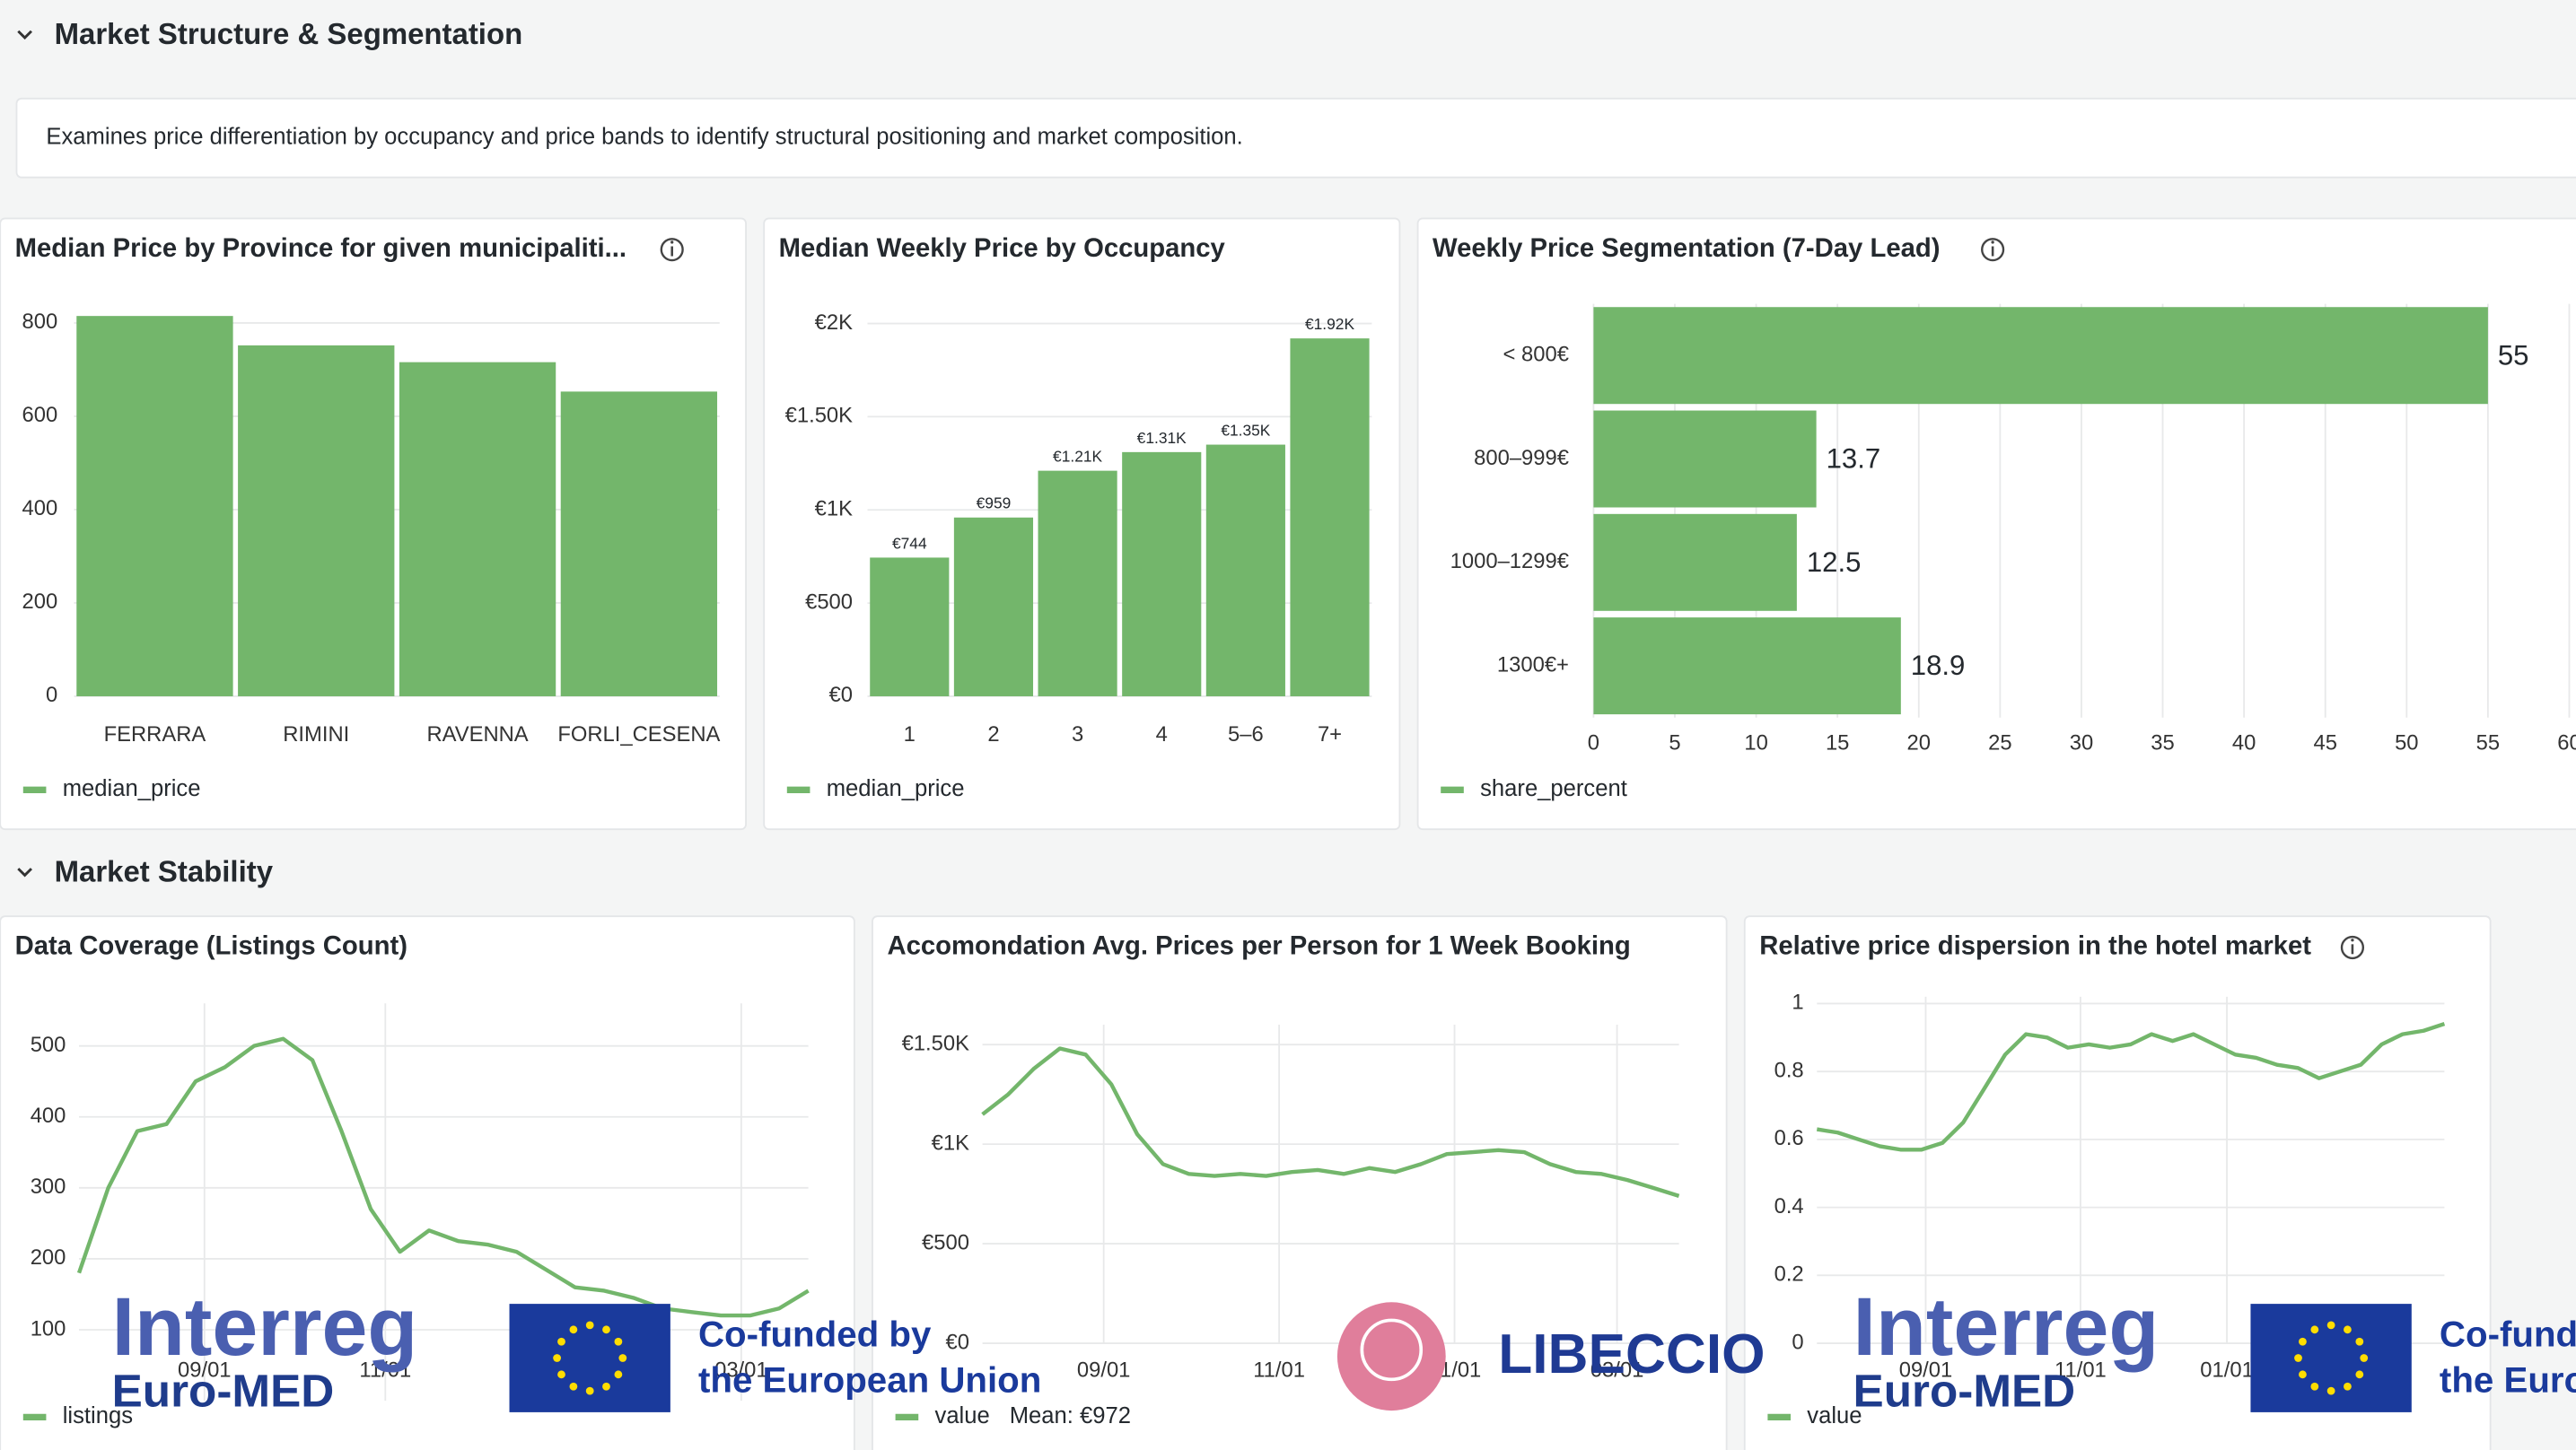  What do you see at coordinates (48, 1045) in the screenshot?
I see `y-tick-label: 500` at bounding box center [48, 1045].